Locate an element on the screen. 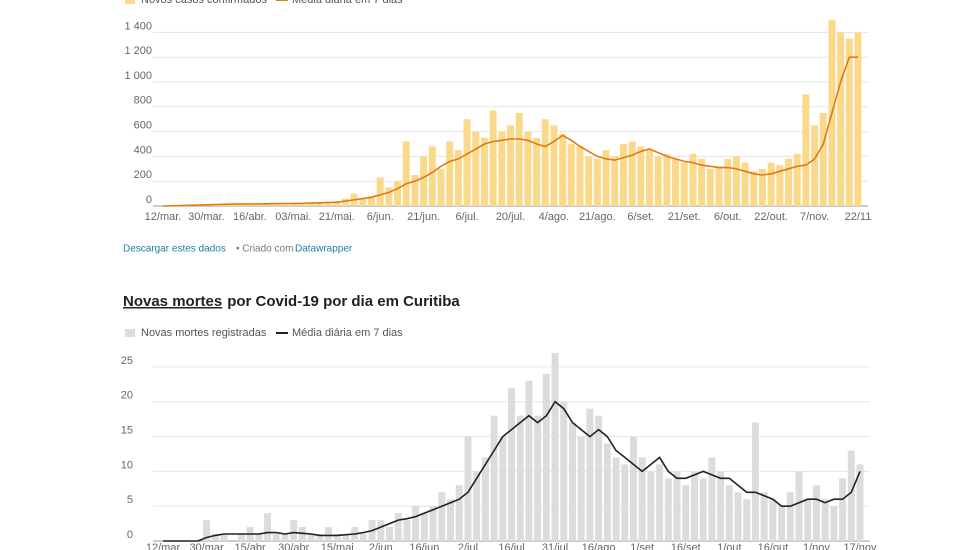  x-tick-label: 4/ago. is located at coordinates (554, 217).